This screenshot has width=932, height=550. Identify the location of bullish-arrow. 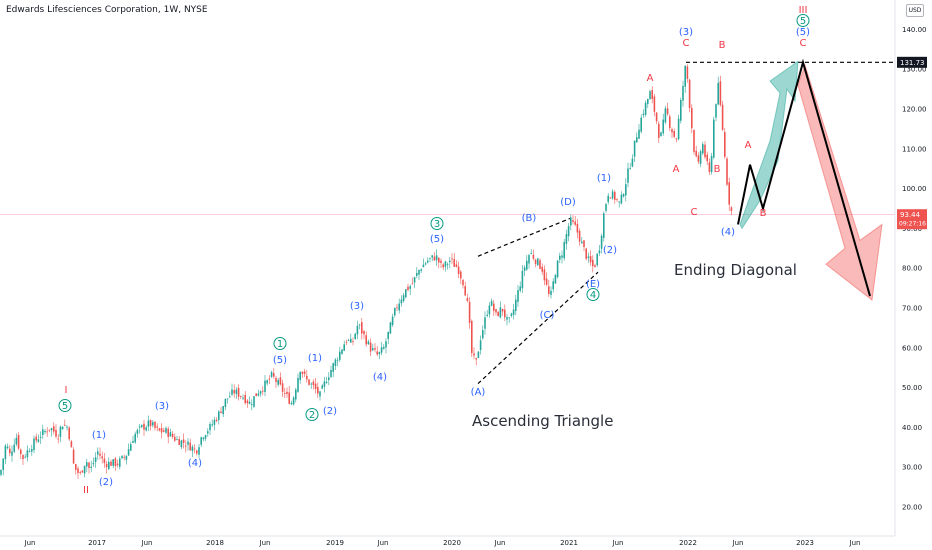
(769, 145).